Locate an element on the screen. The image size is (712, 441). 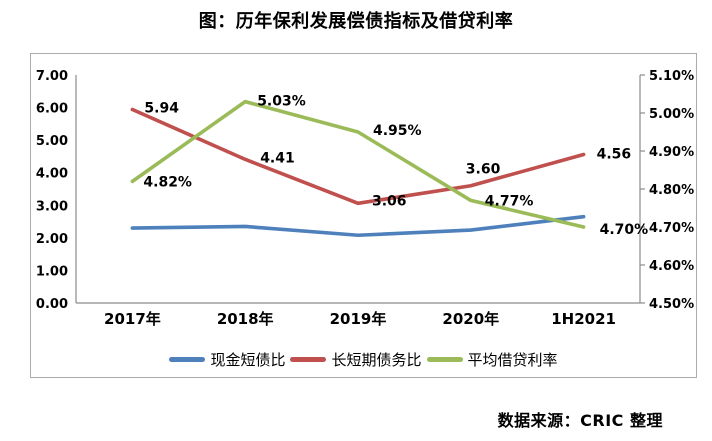
left-axis-tick-label: 6.00 is located at coordinates (52, 109).